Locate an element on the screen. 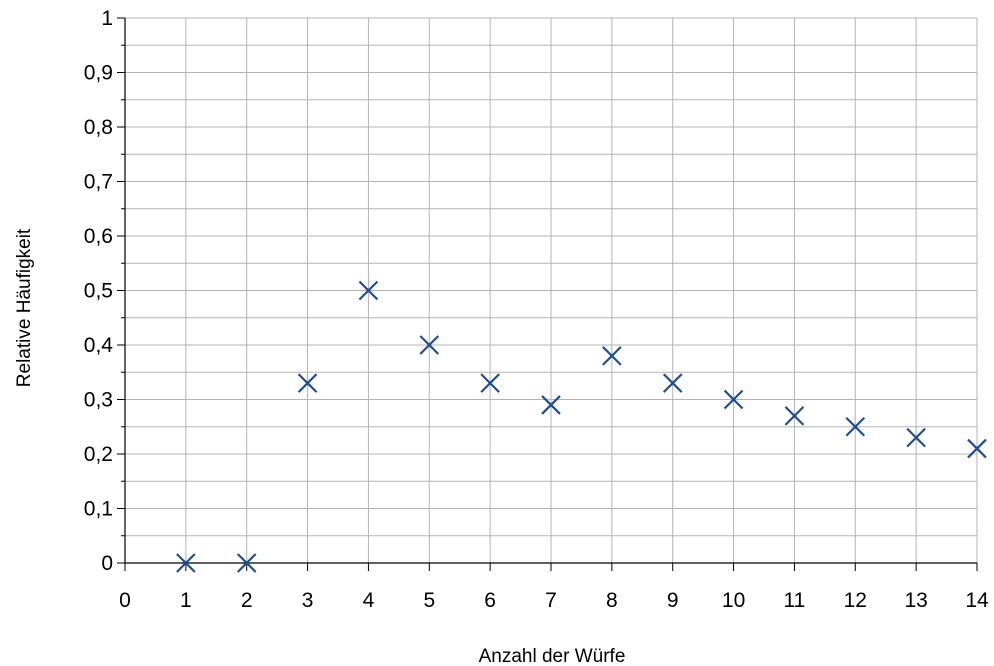 The image size is (994, 666). x-tick-label: 8 is located at coordinates (612, 600).